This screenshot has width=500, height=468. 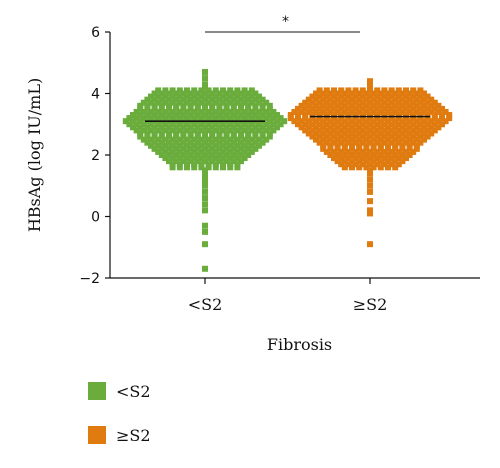 What do you see at coordinates (119, 435) in the screenshot?
I see `legend-item-ge-s2: ≥S2` at bounding box center [119, 435].